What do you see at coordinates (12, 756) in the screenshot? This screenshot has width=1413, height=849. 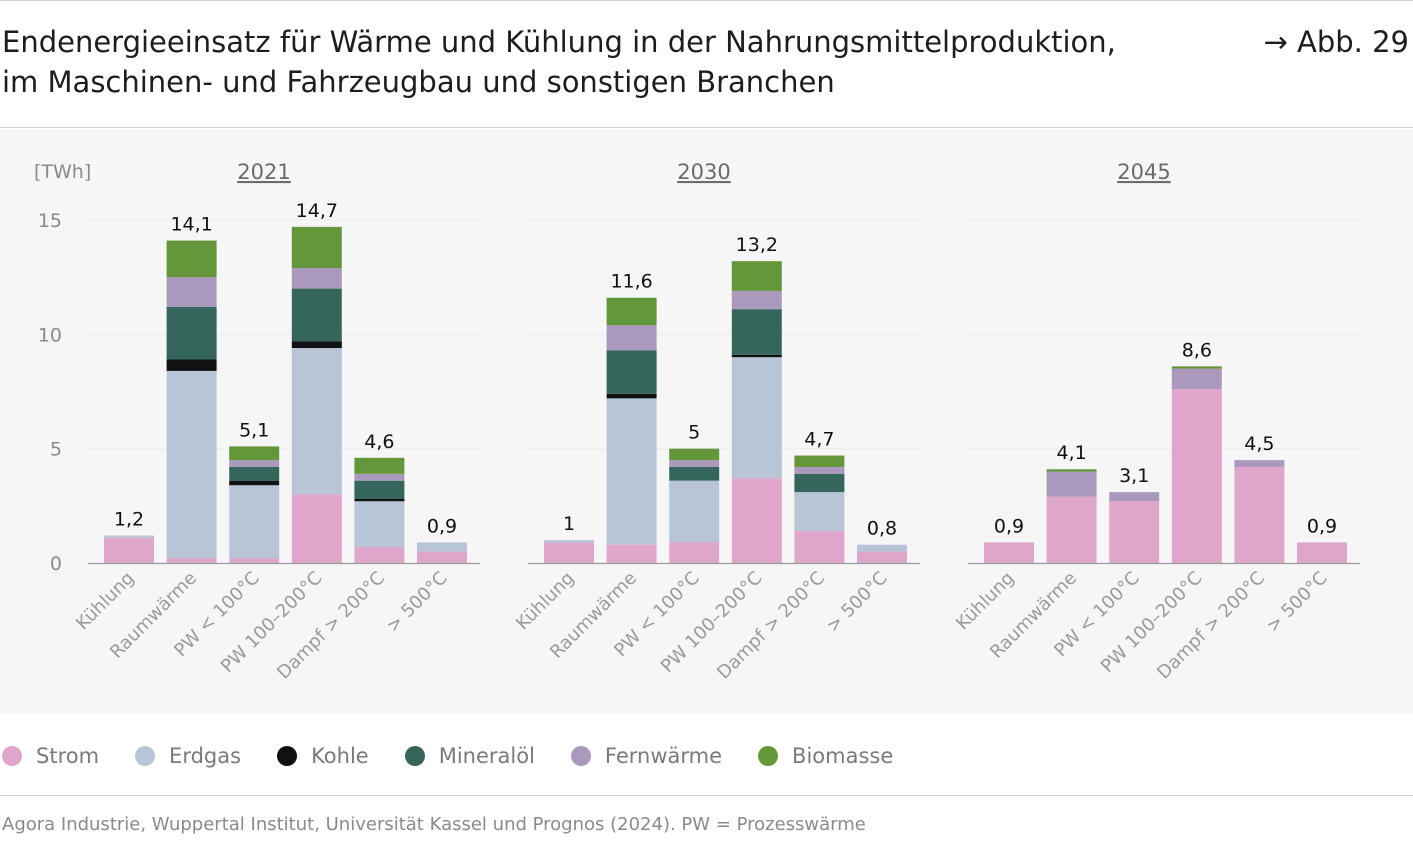 I see `legend-swatch-strom` at bounding box center [12, 756].